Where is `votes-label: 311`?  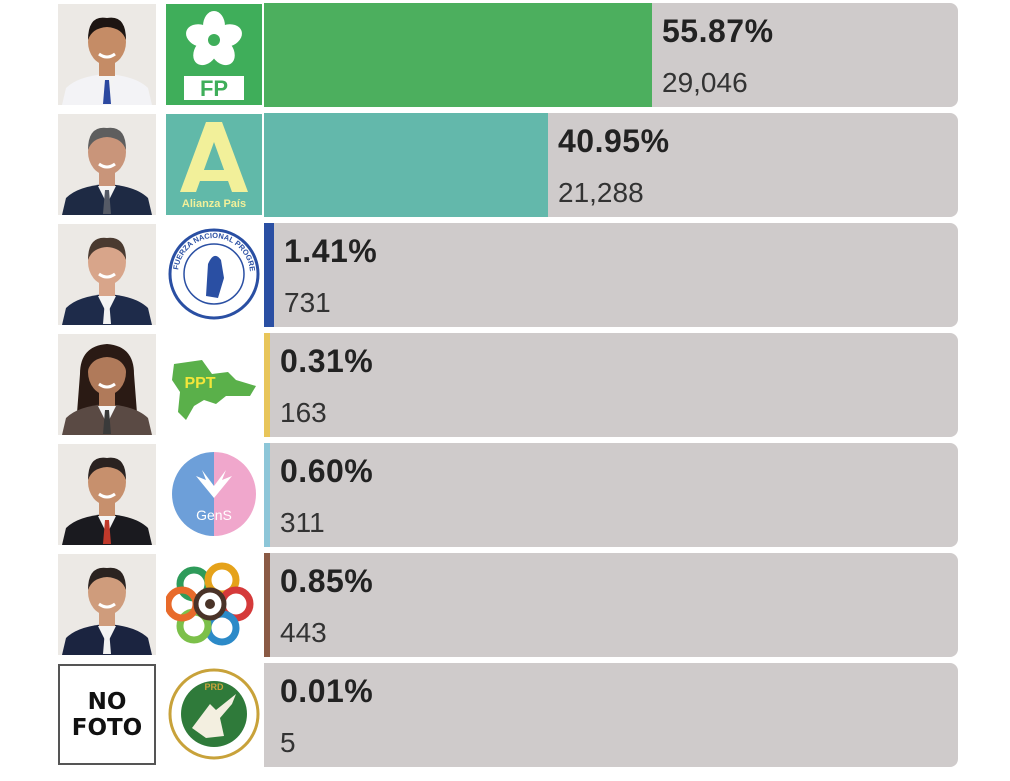
votes-label: 311 is located at coordinates (302, 522).